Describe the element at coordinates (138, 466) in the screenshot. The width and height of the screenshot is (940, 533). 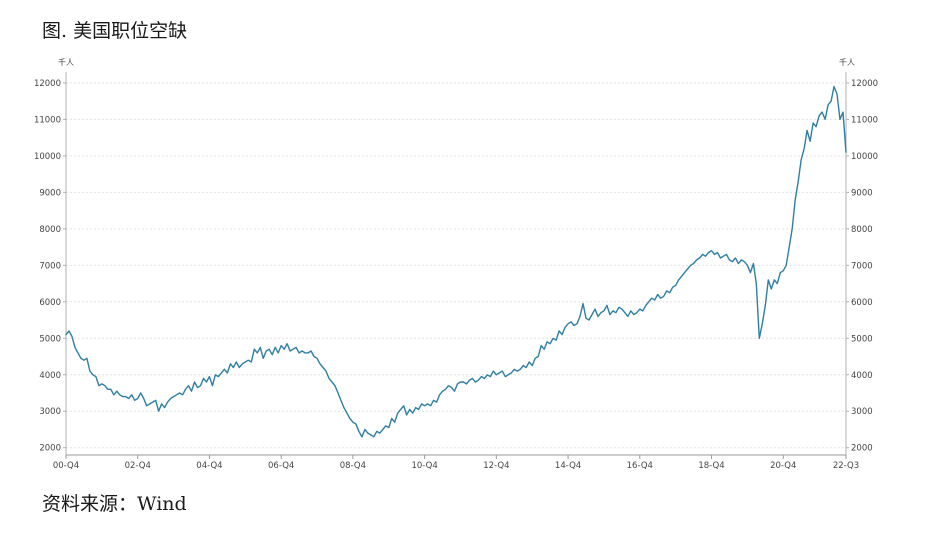
I see `x-tick-label: 02-Q4` at that location.